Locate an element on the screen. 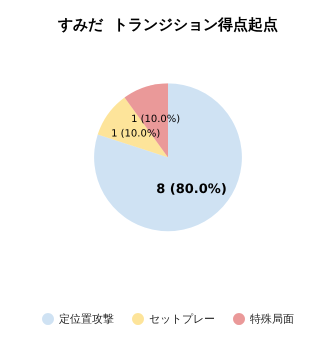 This screenshot has width=336, height=342. legend-label: 特殊局面 is located at coordinates (272, 319).